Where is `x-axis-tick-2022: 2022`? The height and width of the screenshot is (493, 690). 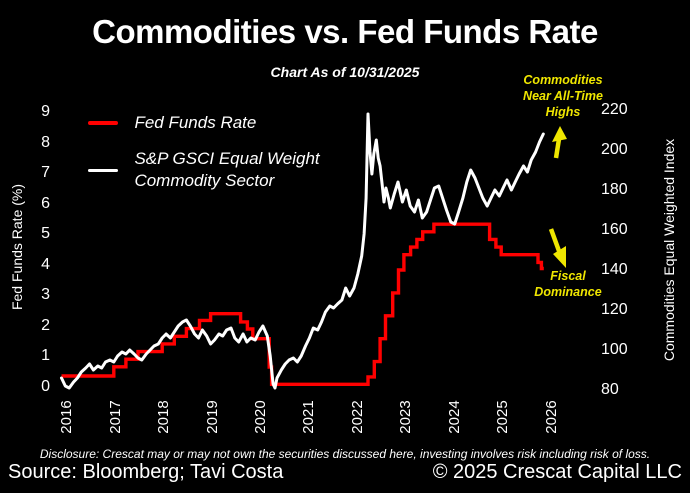
x-axis-tick-2022: 2022 is located at coordinates (357, 417).